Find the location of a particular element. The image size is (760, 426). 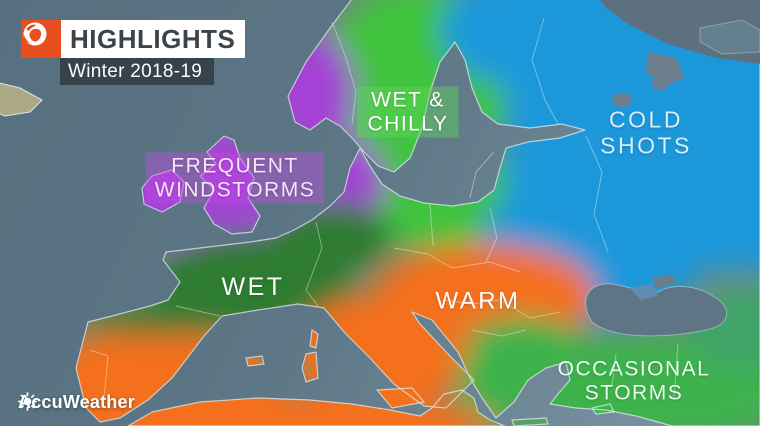

white-sea is located at coordinates (665, 69).